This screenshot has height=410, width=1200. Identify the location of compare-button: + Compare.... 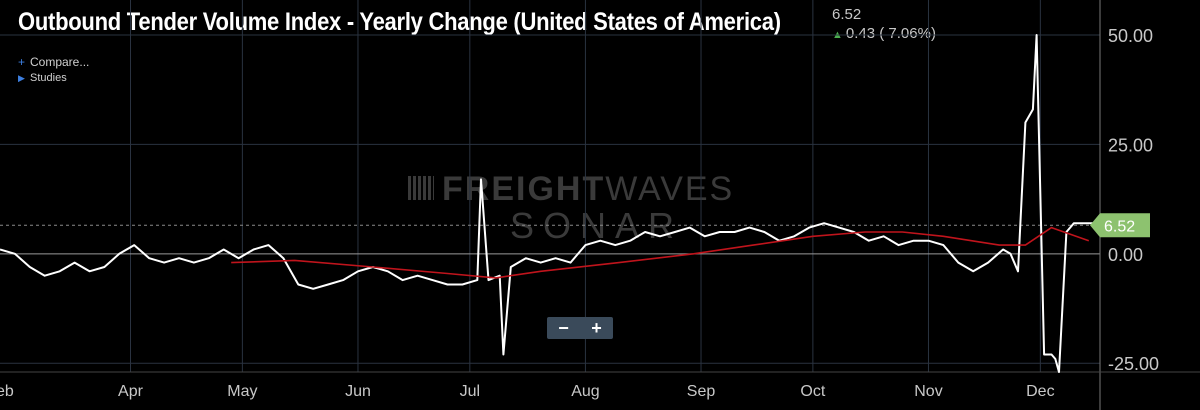
(53, 62).